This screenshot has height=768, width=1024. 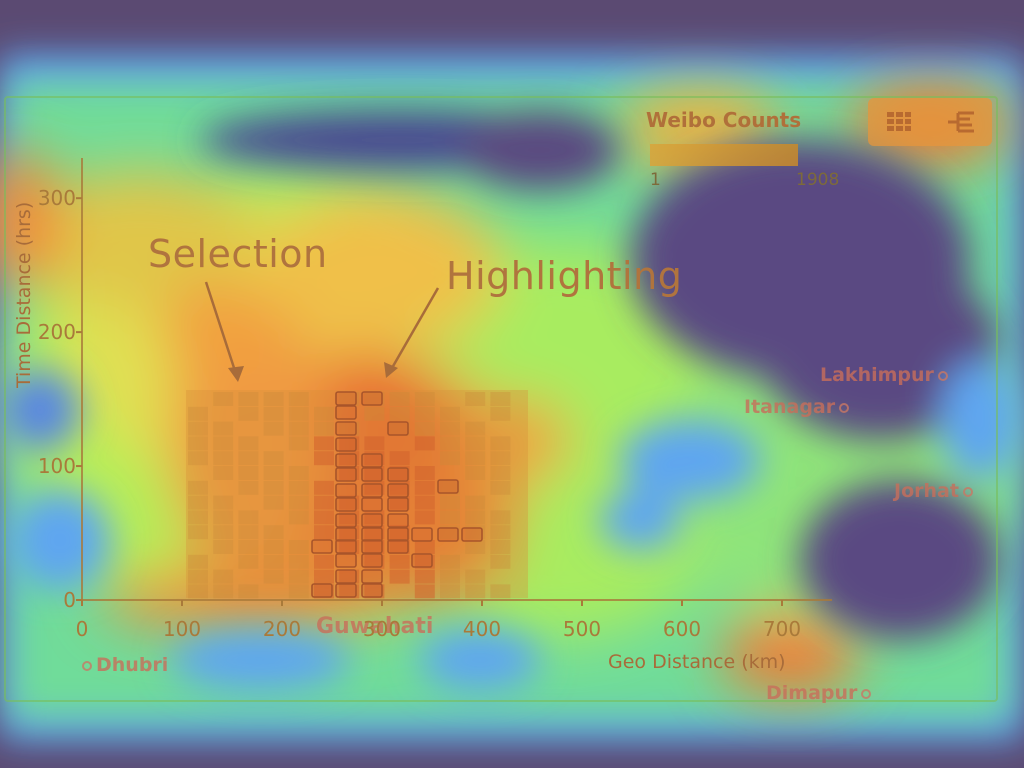 What do you see at coordinates (961, 122) in the screenshot?
I see `tree-view-button` at bounding box center [961, 122].